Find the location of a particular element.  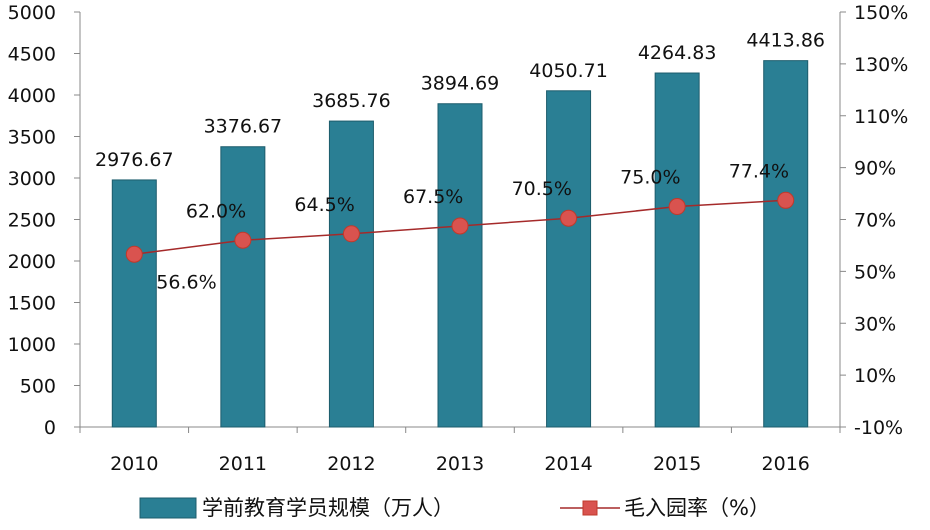

y-left-tick-label: 500 is located at coordinates (38, 387).